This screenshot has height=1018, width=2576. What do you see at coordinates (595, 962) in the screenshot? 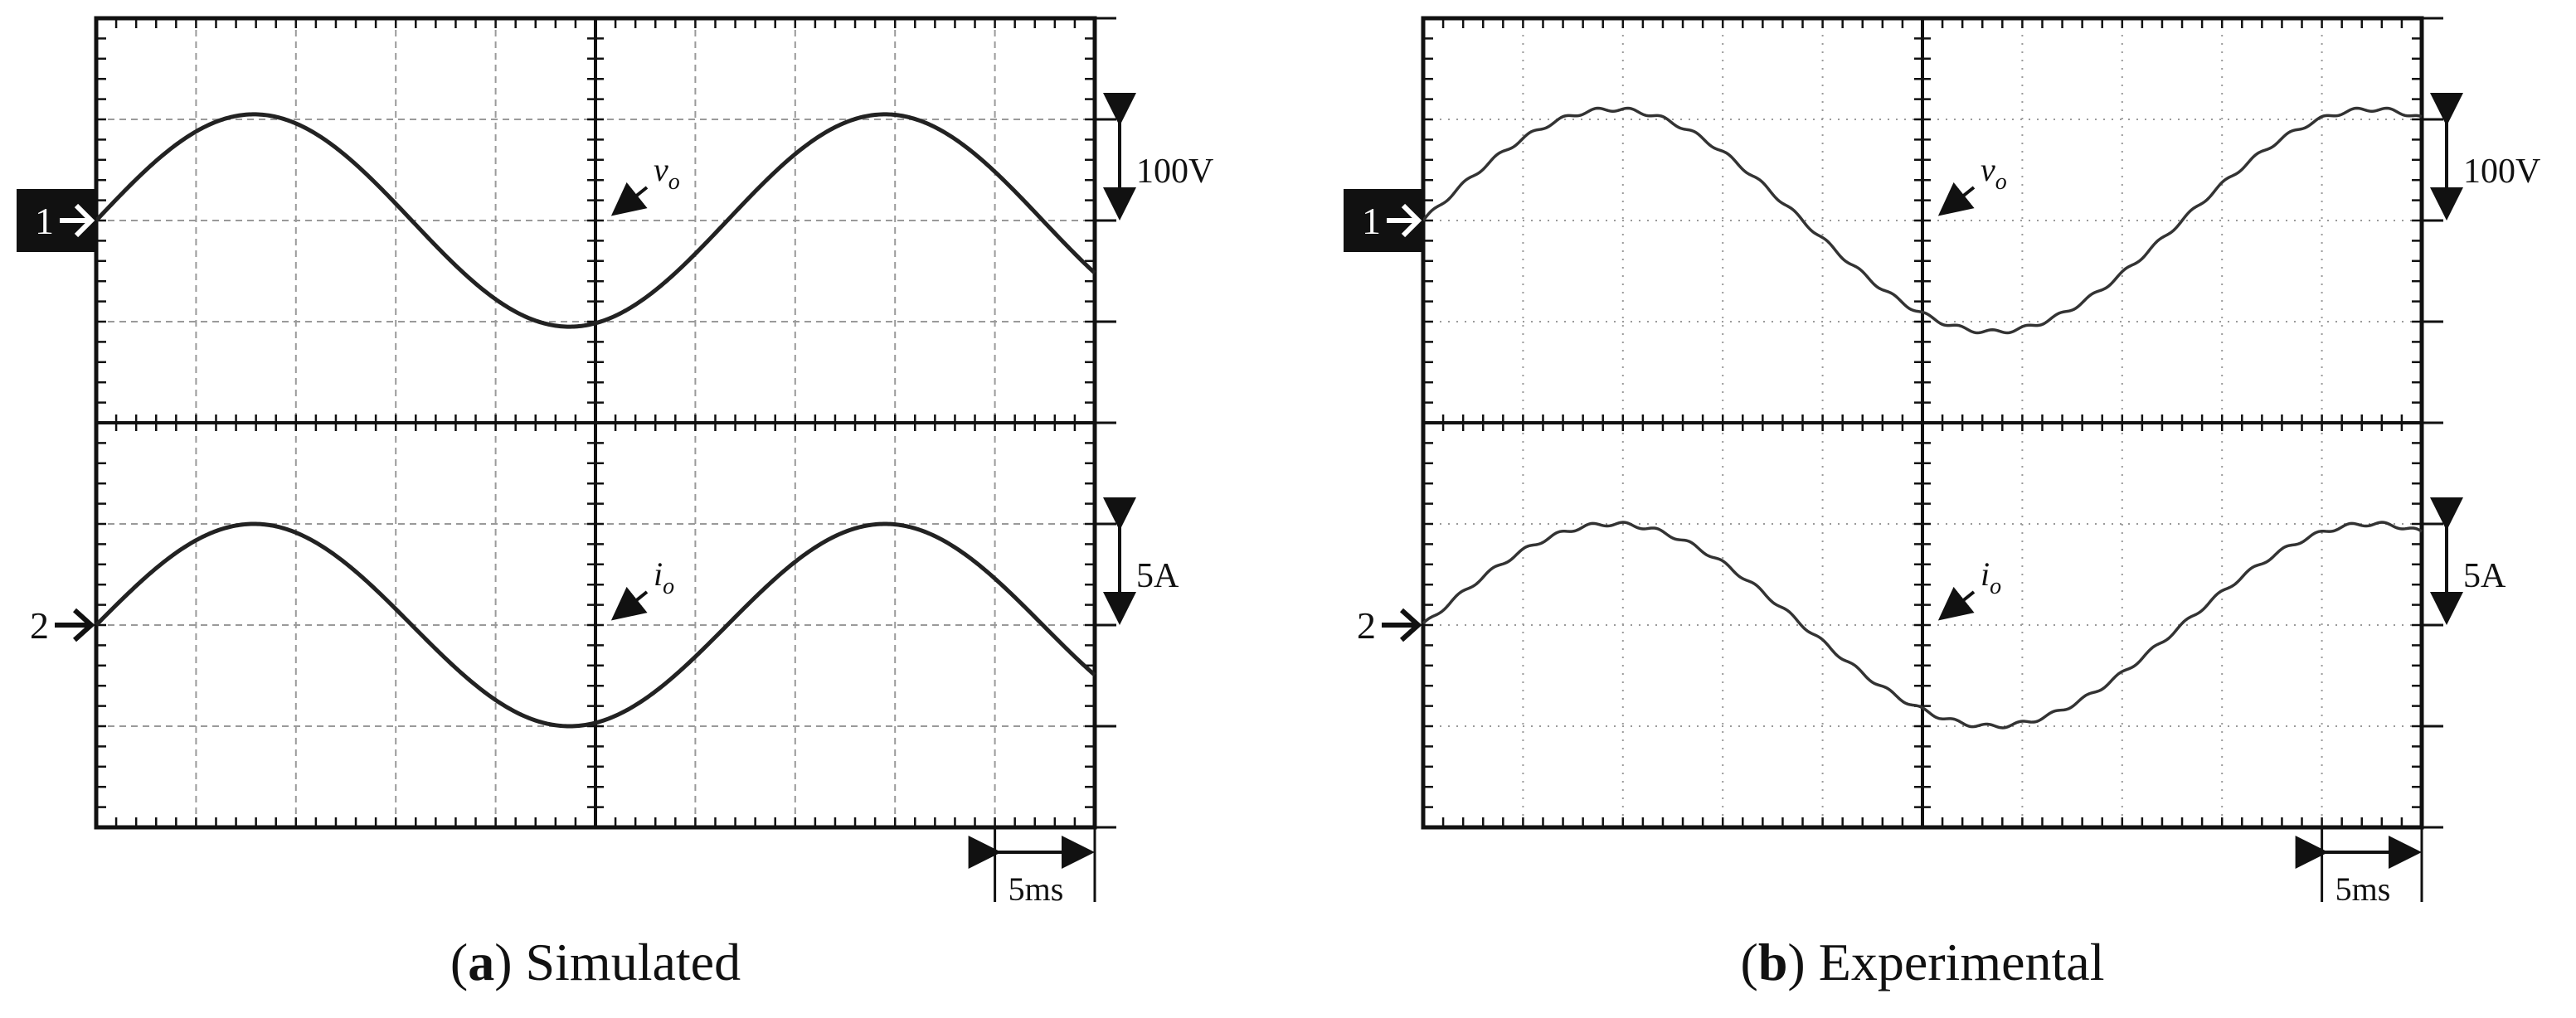
I see `panel-caption: (a) Simulated` at bounding box center [595, 962].